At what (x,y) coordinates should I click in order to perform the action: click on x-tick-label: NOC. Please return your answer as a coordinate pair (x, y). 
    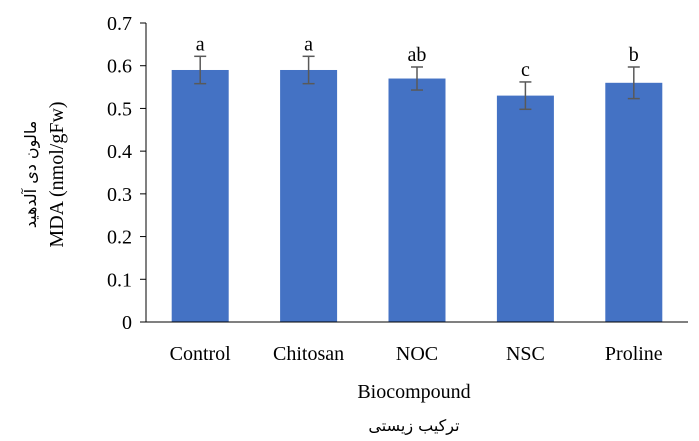
    Looking at the image, I should click on (417, 354).